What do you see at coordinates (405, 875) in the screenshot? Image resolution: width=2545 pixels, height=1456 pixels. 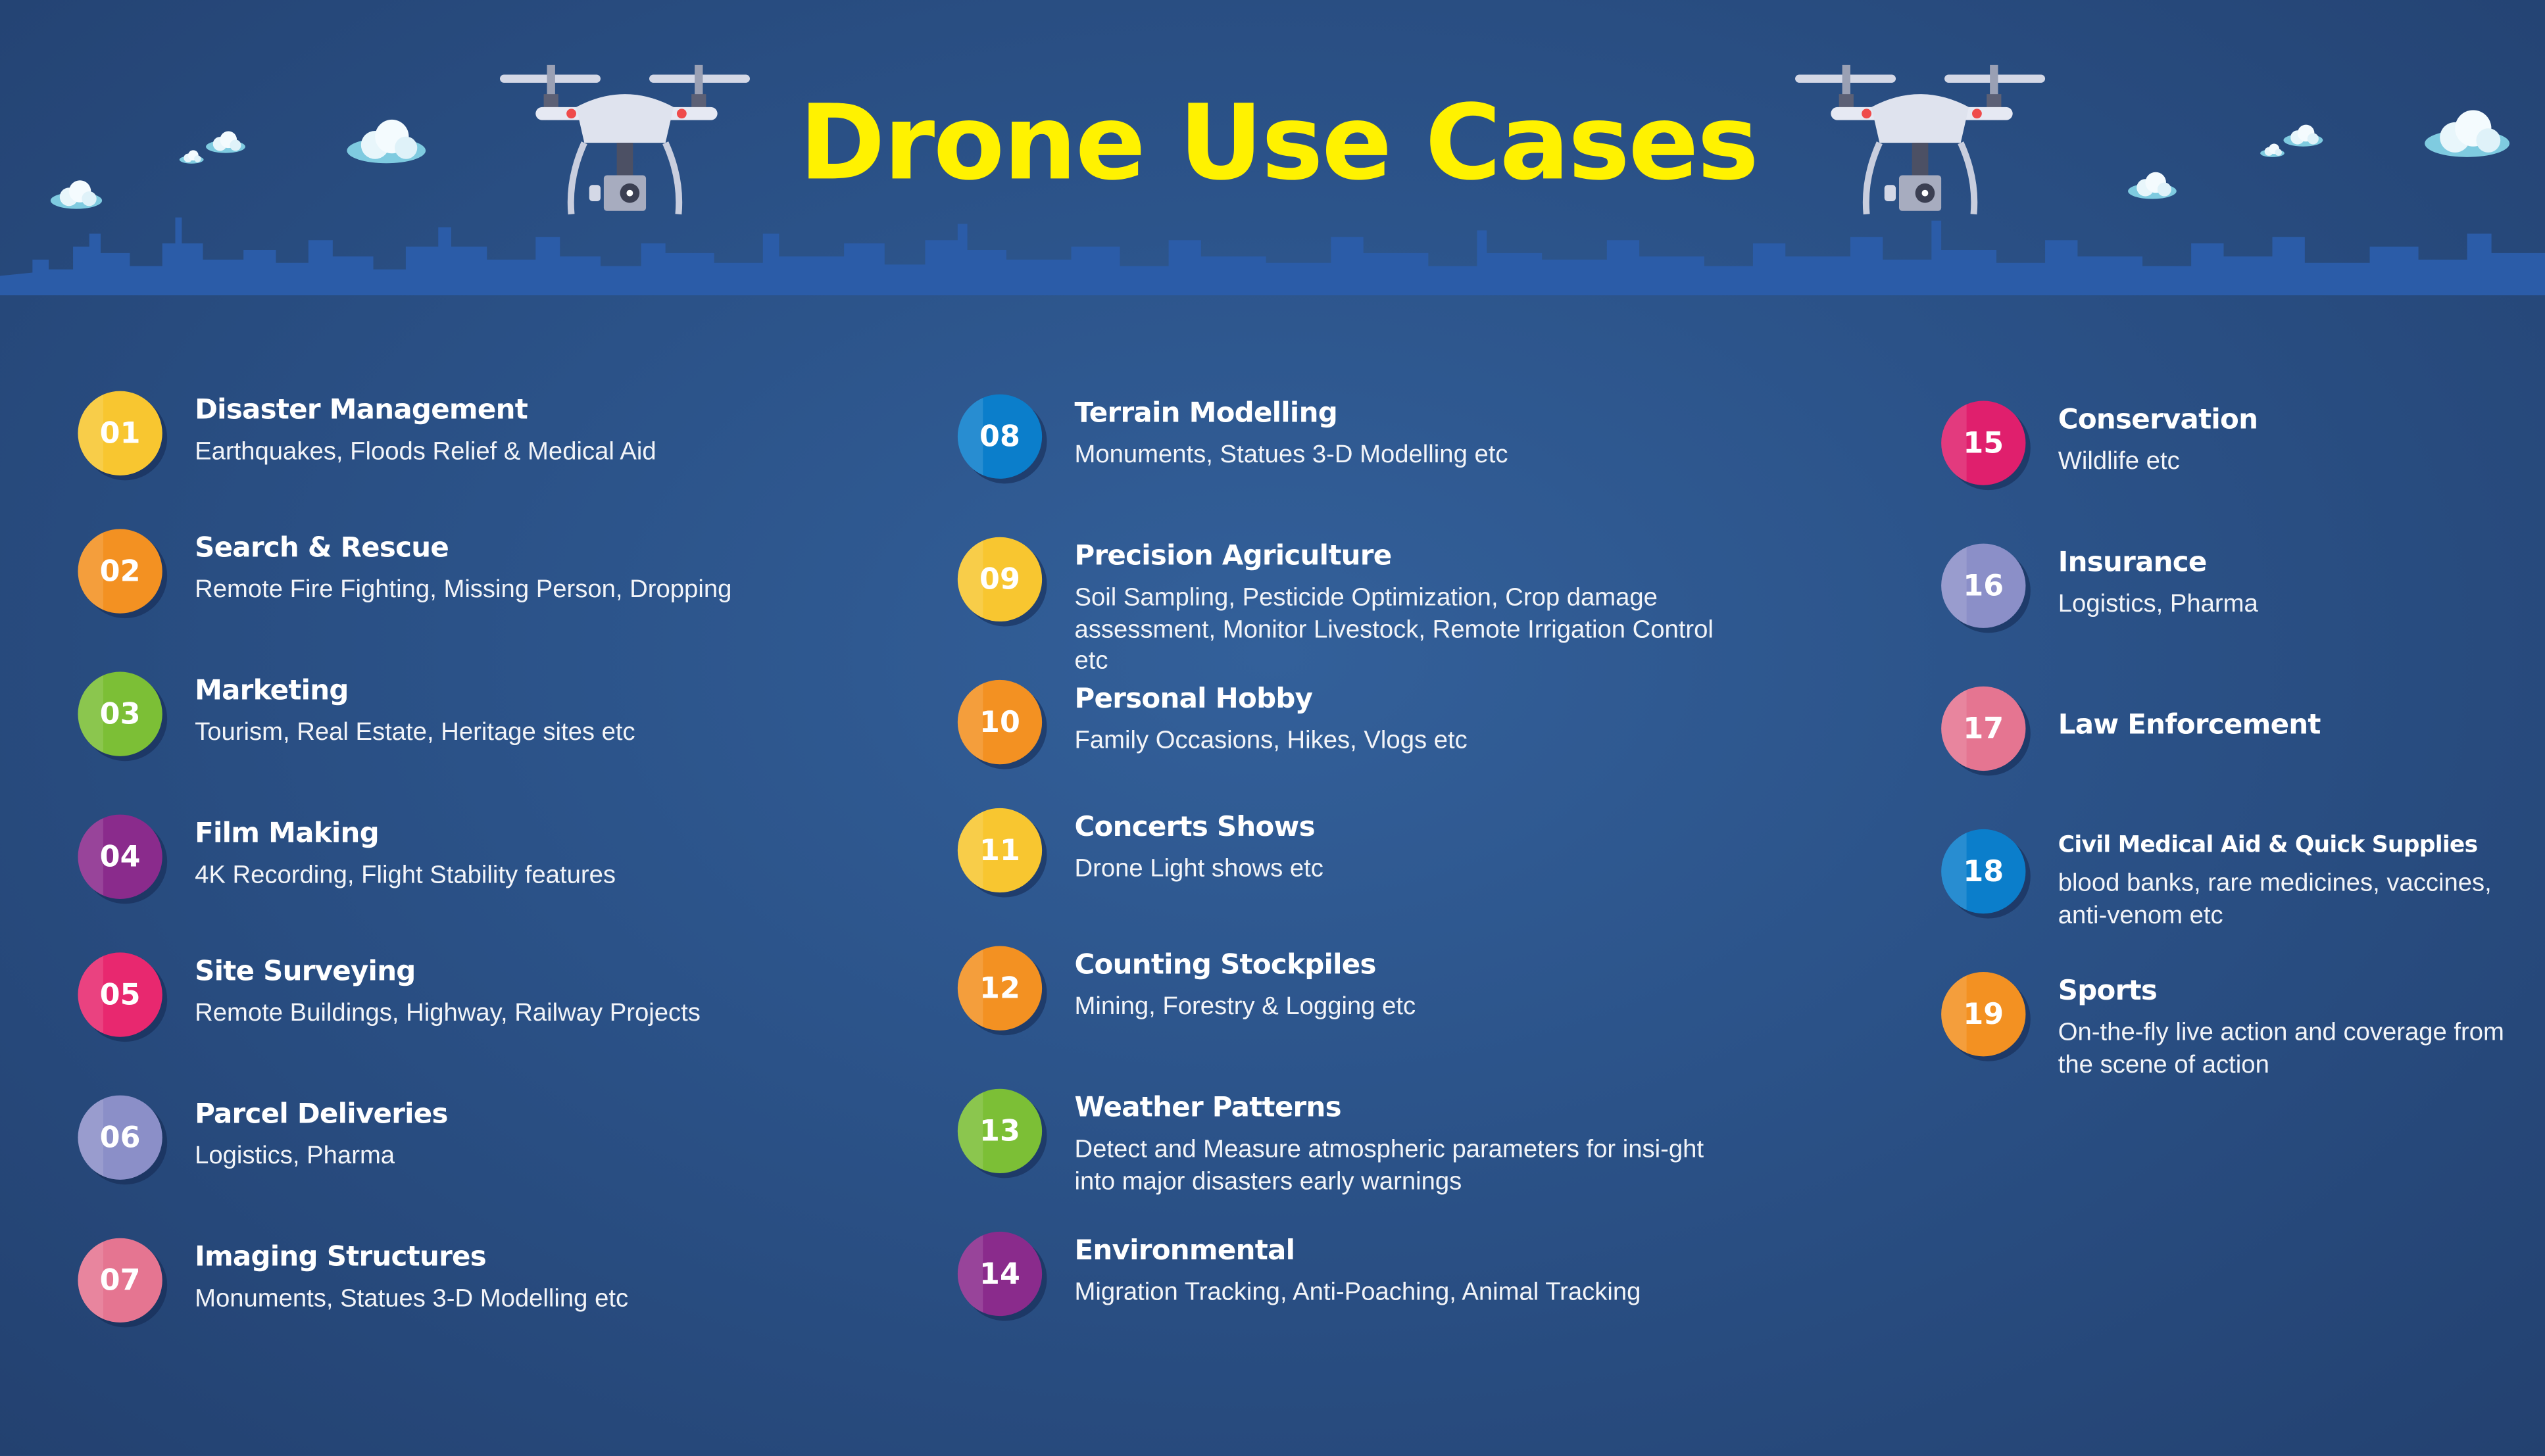 I see `use-case-description: 4K Recording, Flight Stability features` at bounding box center [405, 875].